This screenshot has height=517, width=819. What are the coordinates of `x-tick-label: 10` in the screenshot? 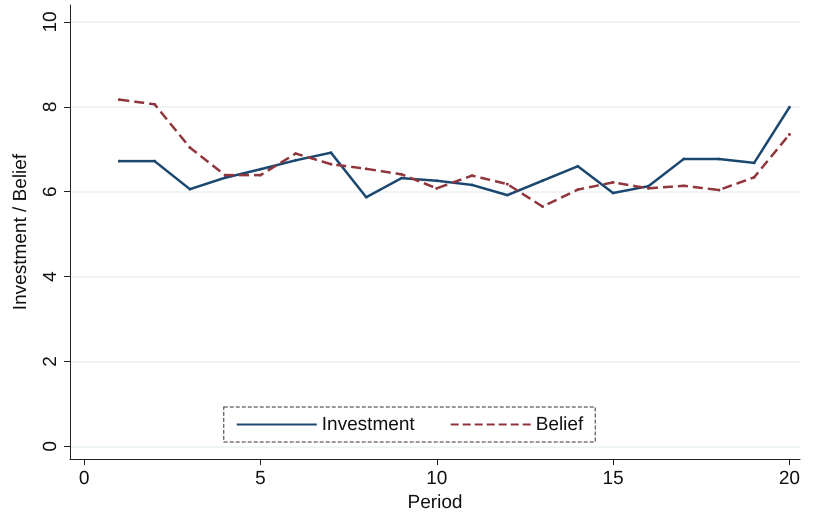 It's located at (437, 479).